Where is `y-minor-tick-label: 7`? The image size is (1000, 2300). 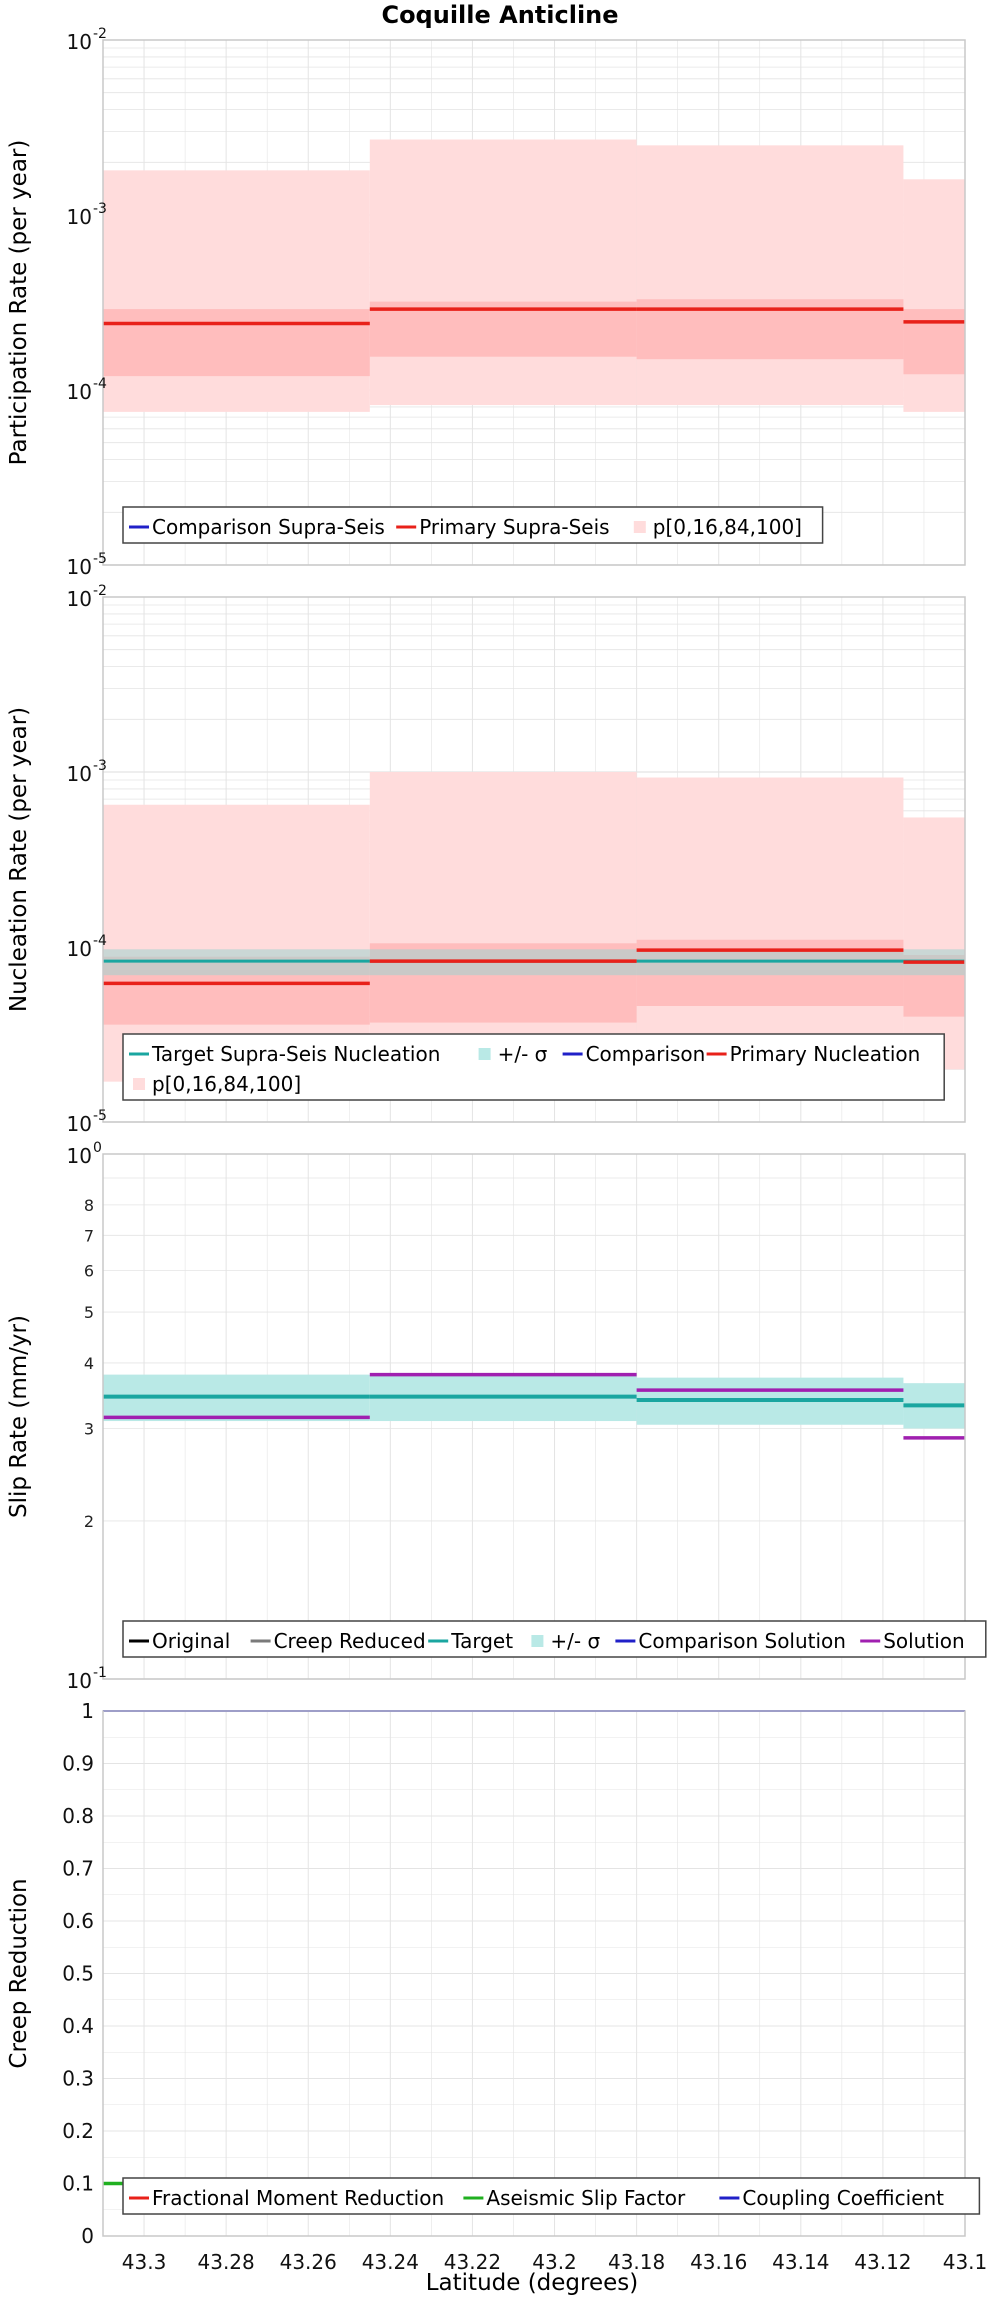
y-minor-tick-label: 7 is located at coordinates (89, 1235).